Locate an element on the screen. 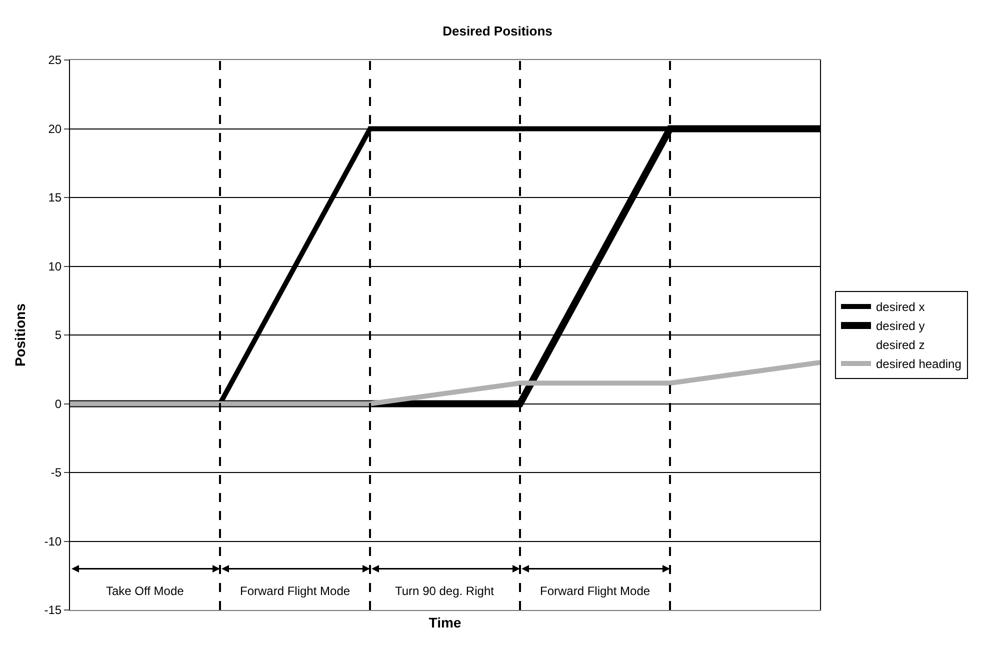  y-axis-title: Positions is located at coordinates (20, 335).